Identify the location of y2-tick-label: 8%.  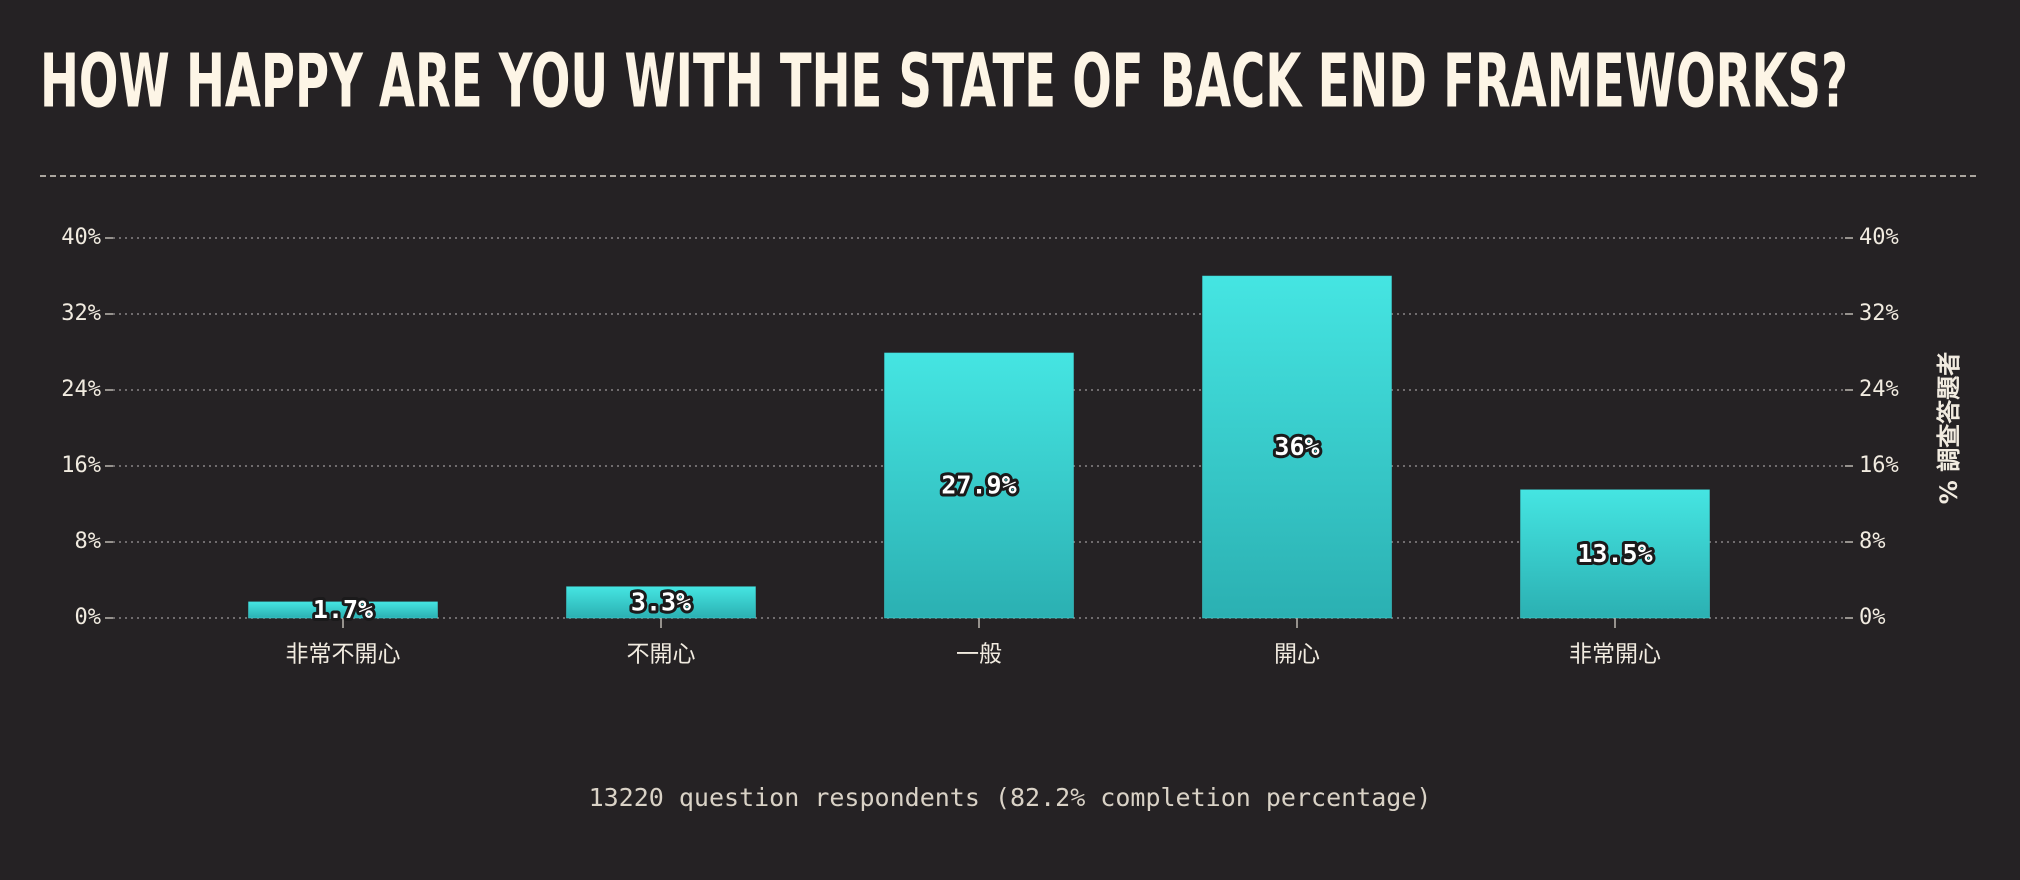
(1872, 541).